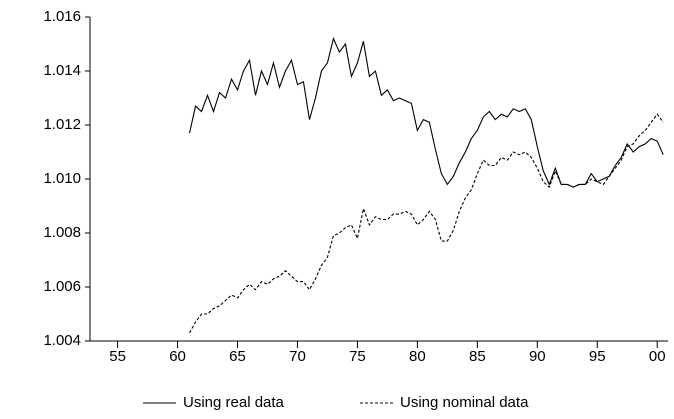 The width and height of the screenshot is (674, 419). What do you see at coordinates (297, 356) in the screenshot?
I see `x-tick-label: 70` at bounding box center [297, 356].